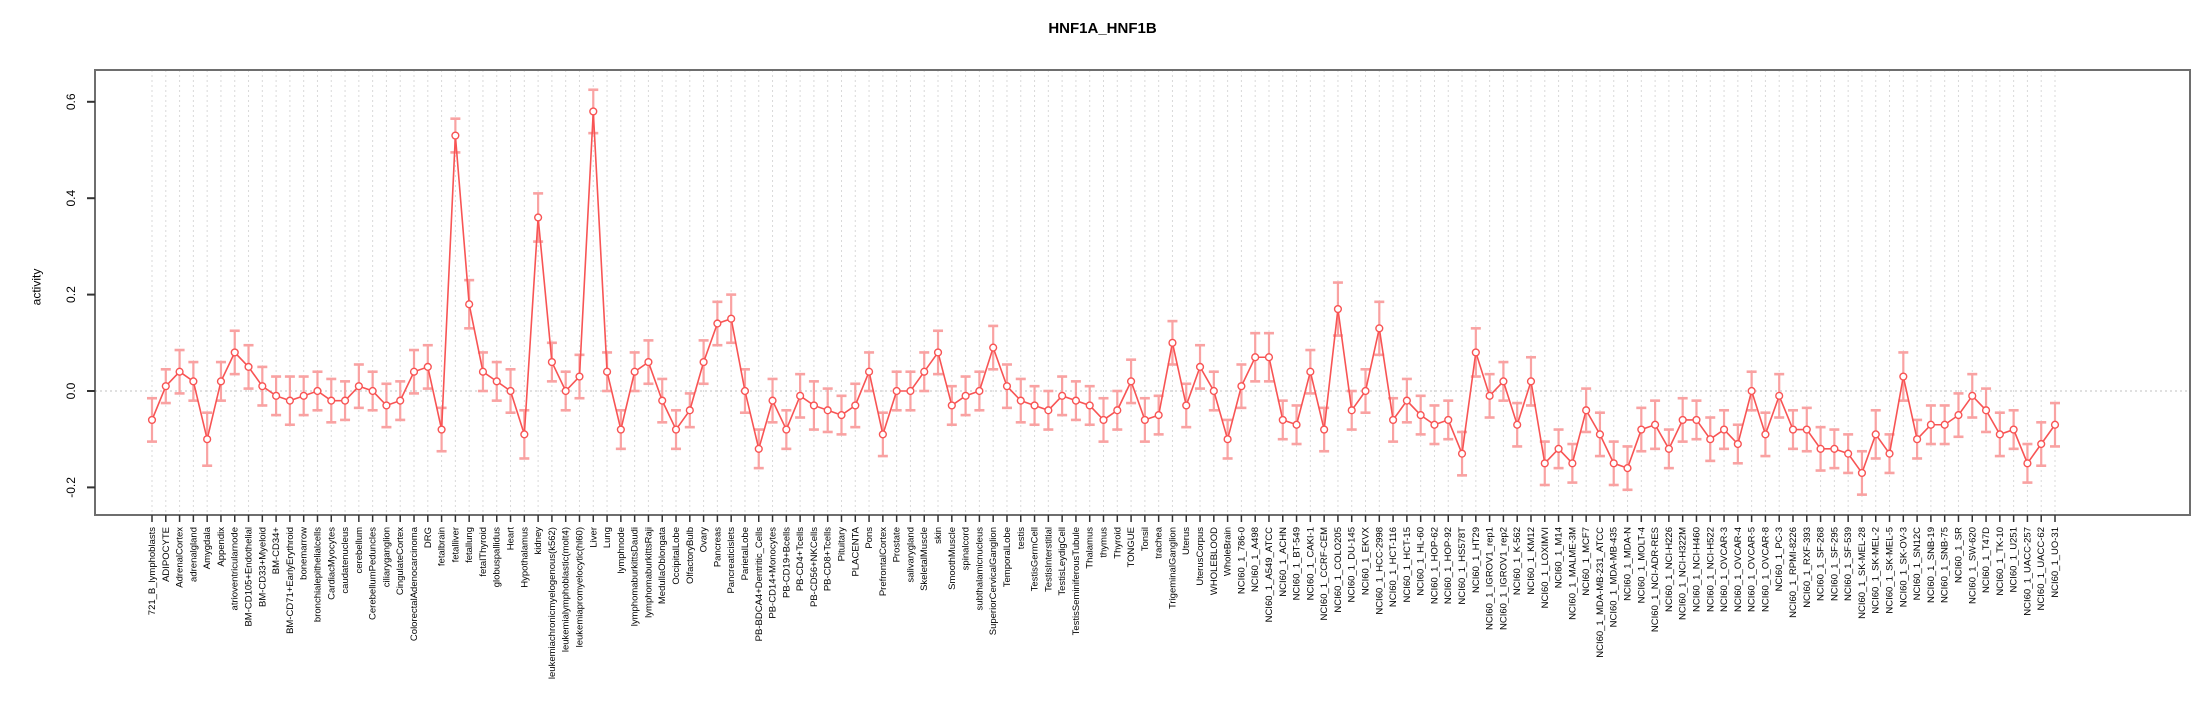 The width and height of the screenshot is (2205, 720). Describe the element at coordinates (1283, 562) in the screenshot. I see `x-category-label: NCI60_1_ACHN` at that location.